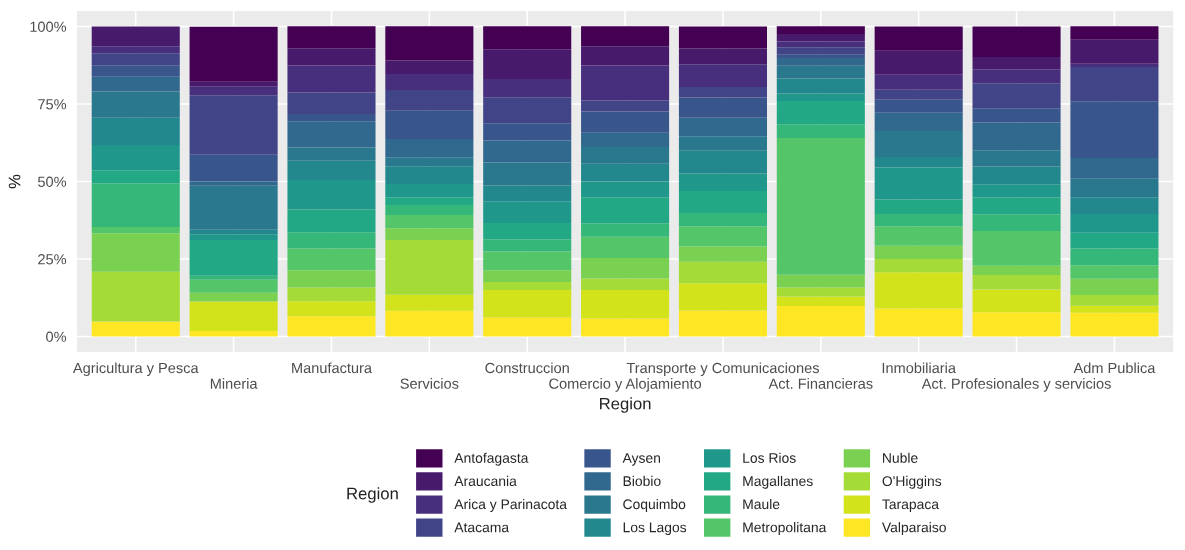 This screenshot has width=1185, height=550. Describe the element at coordinates (769, 457) in the screenshot. I see `legend-label: Los Rios` at that location.